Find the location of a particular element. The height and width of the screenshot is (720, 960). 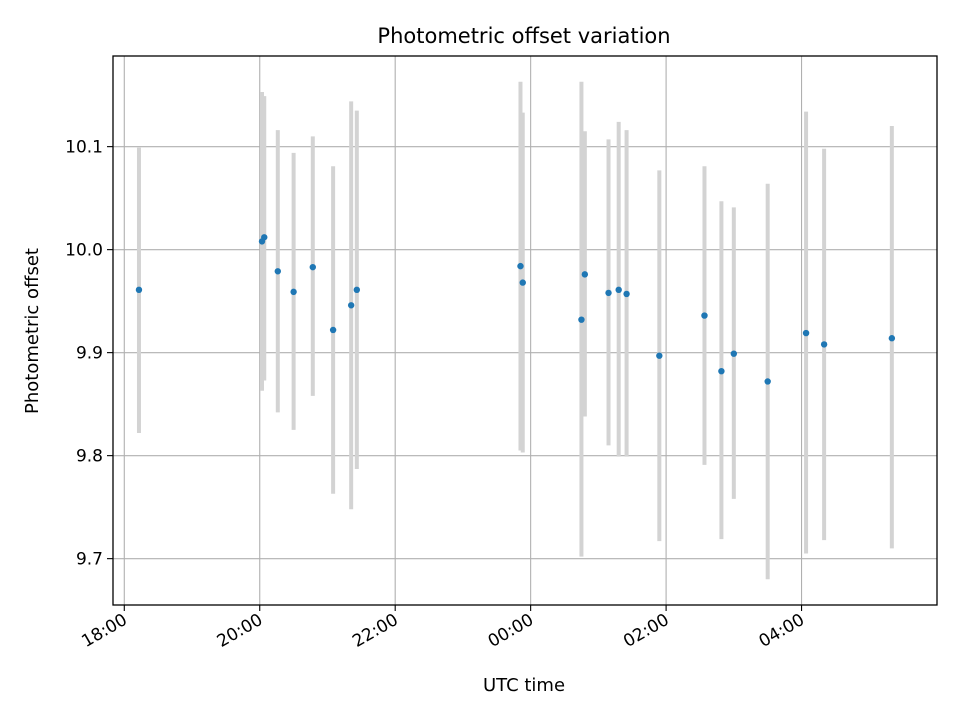

x-axis-title: UTC time is located at coordinates (524, 685).